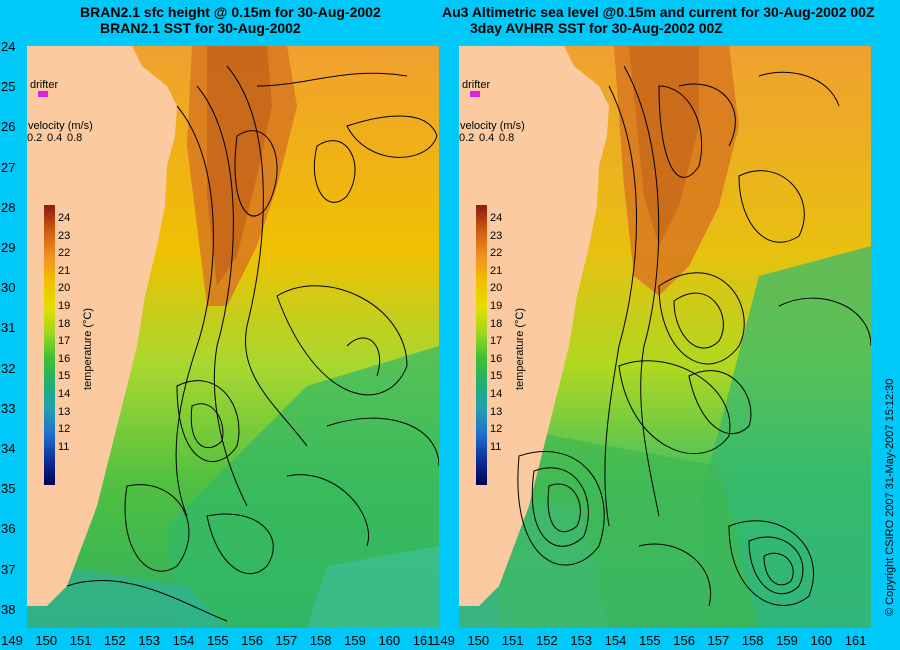 This screenshot has width=900, height=650. Describe the element at coordinates (286, 640) in the screenshot. I see `left-x-tick-label: 157` at that location.